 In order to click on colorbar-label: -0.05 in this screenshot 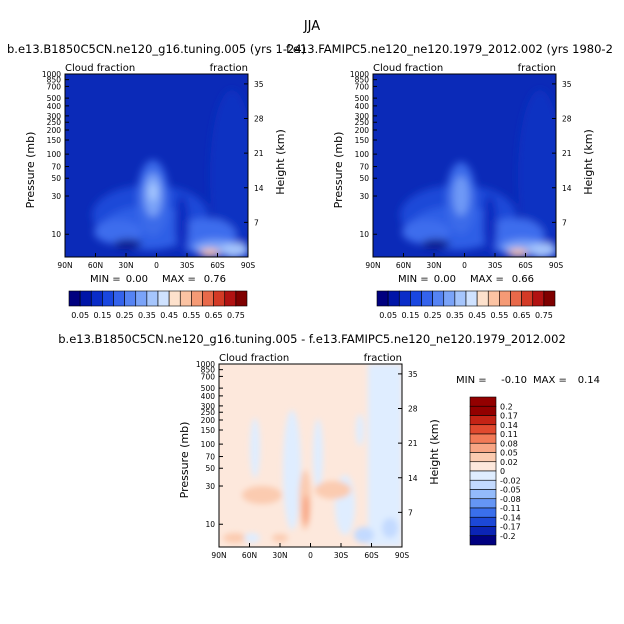, I will do `click(510, 490)`.